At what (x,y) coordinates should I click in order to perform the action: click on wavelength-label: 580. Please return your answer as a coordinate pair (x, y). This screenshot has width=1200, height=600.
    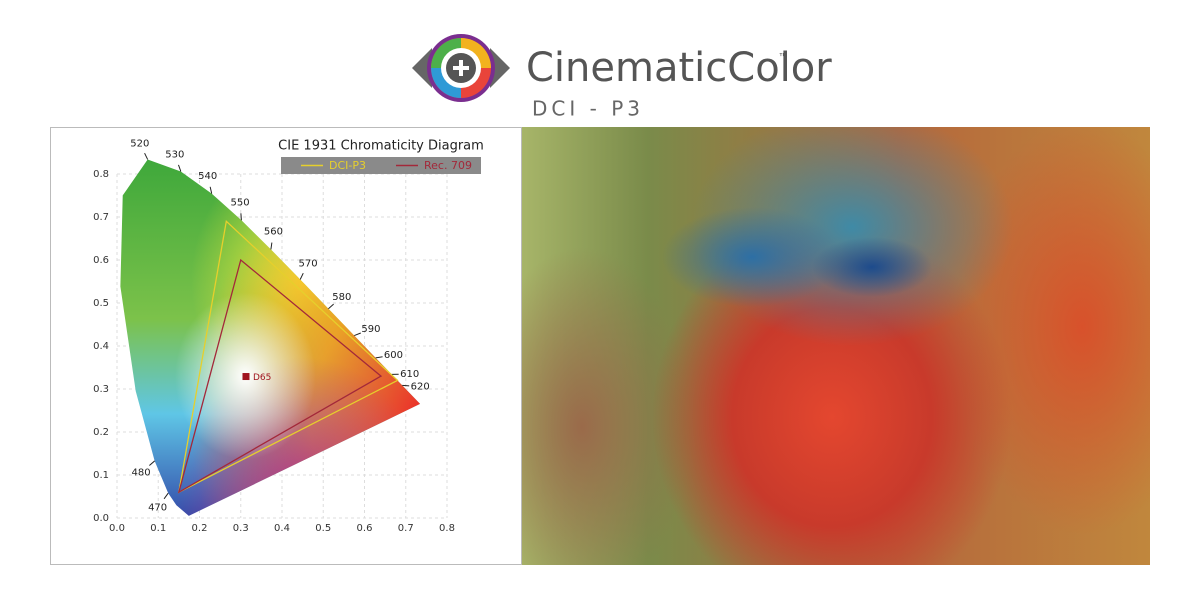
    Looking at the image, I should click on (341, 297).